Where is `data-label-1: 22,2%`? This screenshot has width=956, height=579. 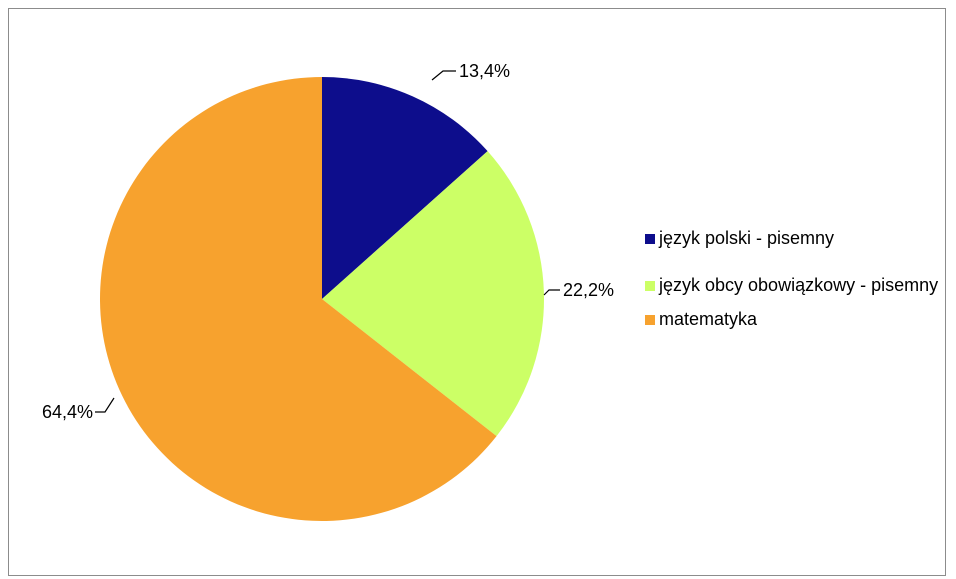
data-label-1: 22,2% is located at coordinates (588, 290).